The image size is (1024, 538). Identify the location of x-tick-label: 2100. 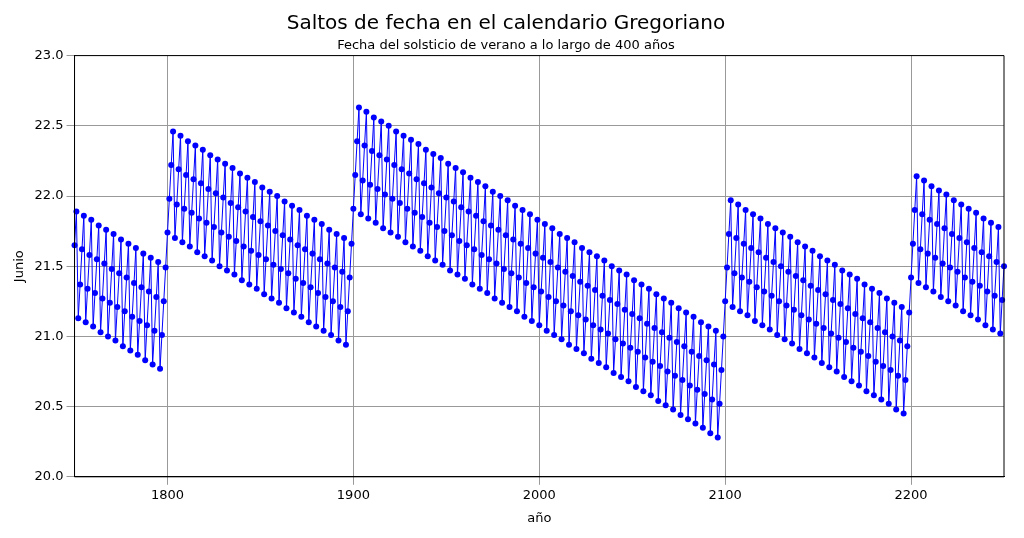
(725, 494).